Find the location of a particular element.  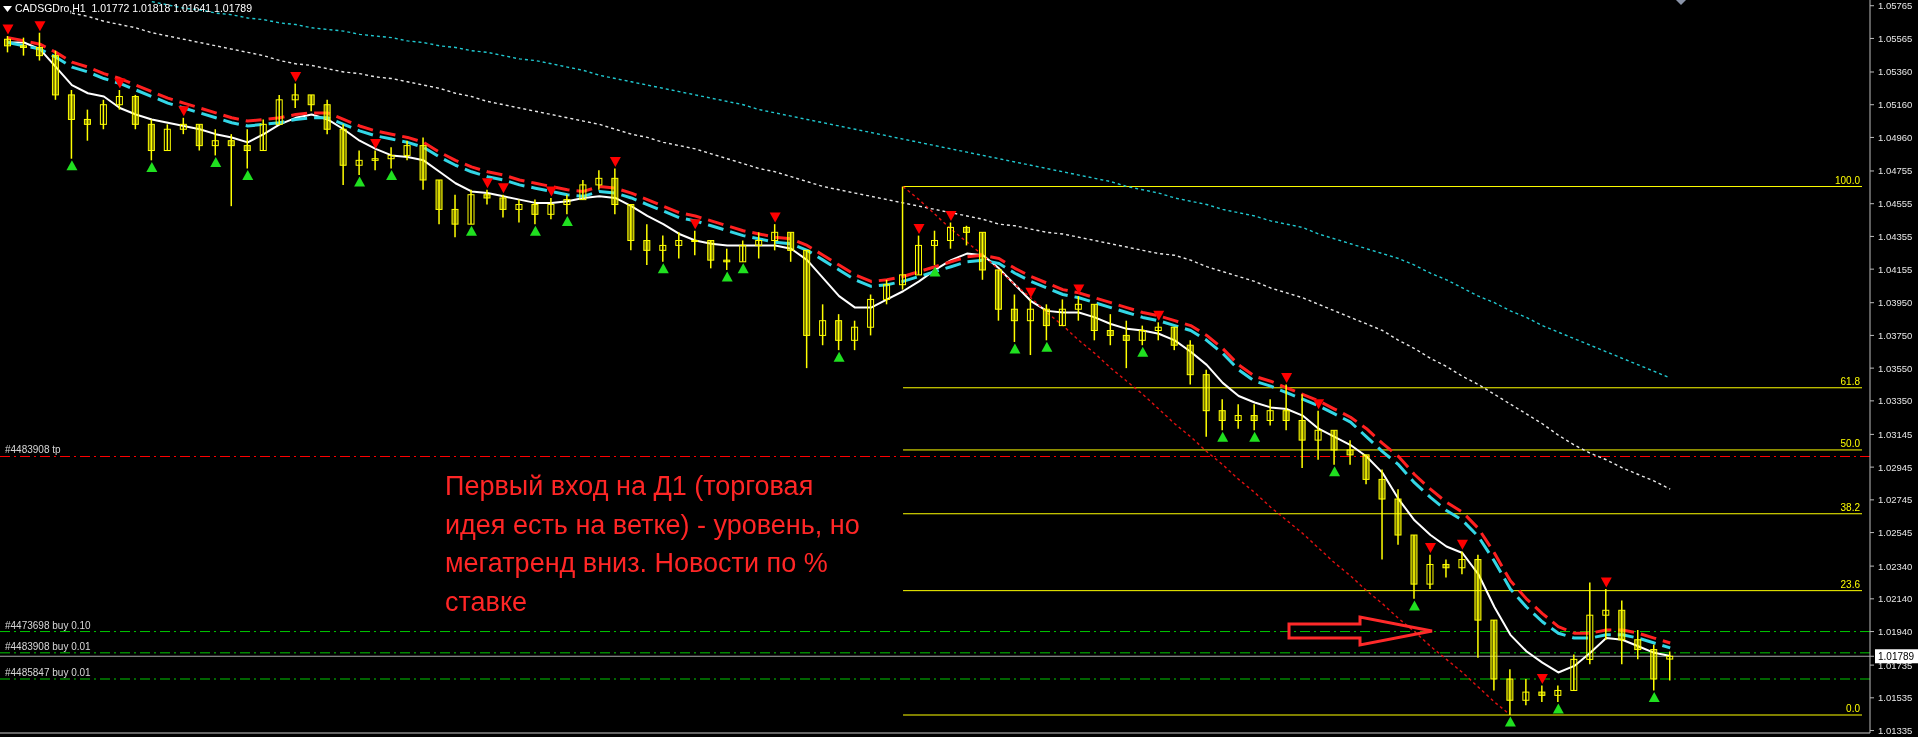

y-tick-label: 1.02545 is located at coordinates (1895, 533).